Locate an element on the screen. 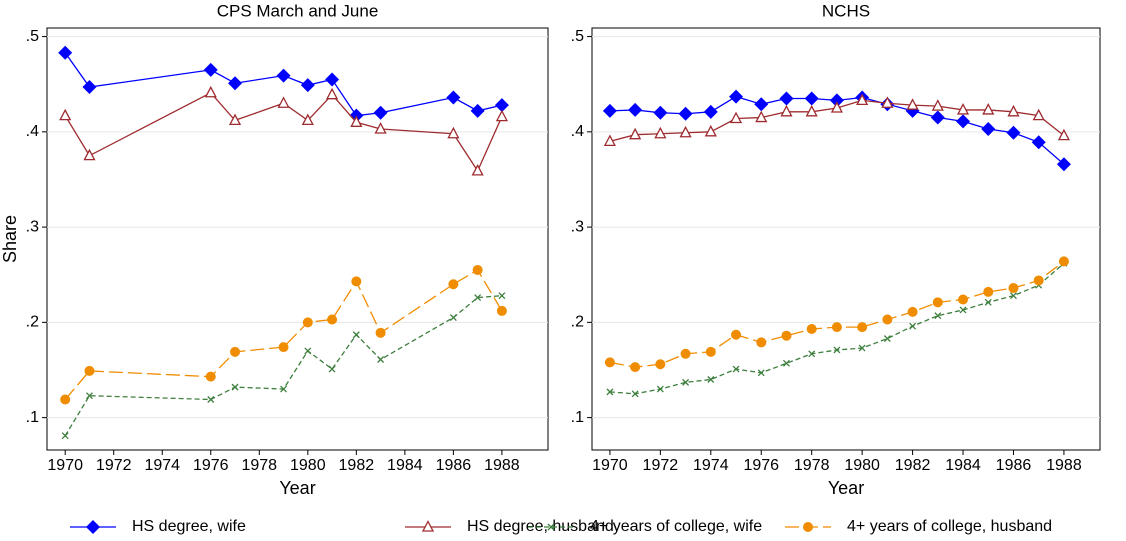 The width and height of the screenshot is (1126, 541). x-axis-label: Year is located at coordinates (846, 488).